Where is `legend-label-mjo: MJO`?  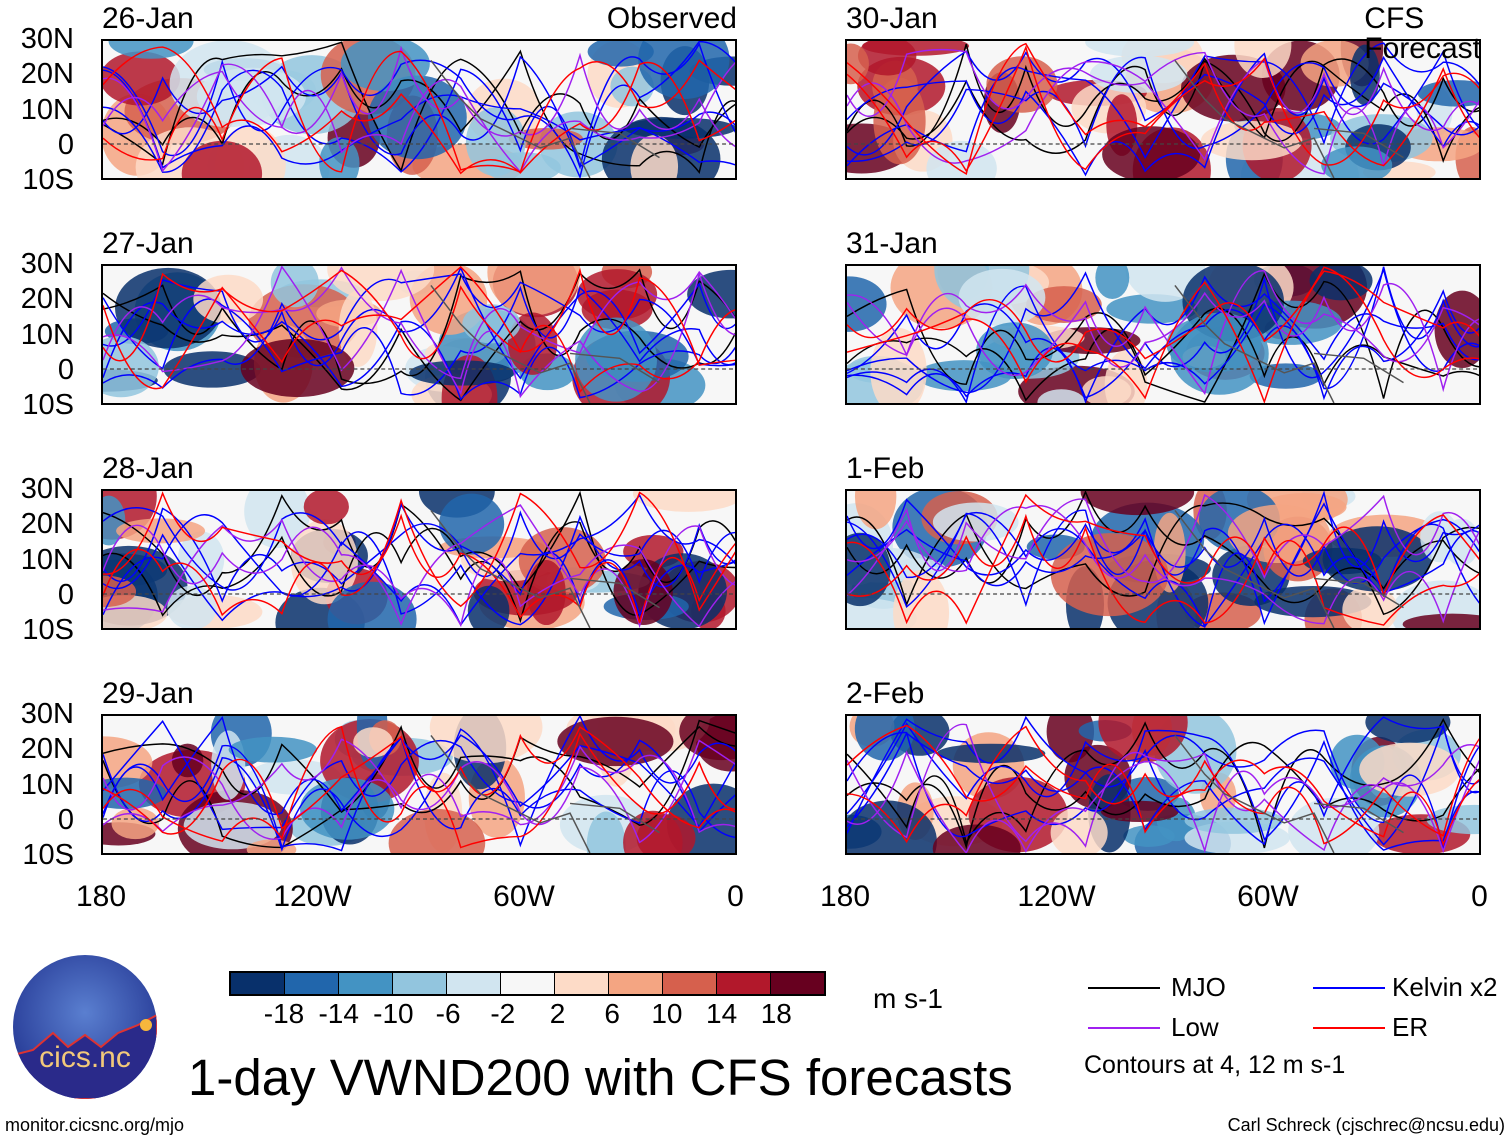
legend-label-mjo: MJO is located at coordinates (1198, 987).